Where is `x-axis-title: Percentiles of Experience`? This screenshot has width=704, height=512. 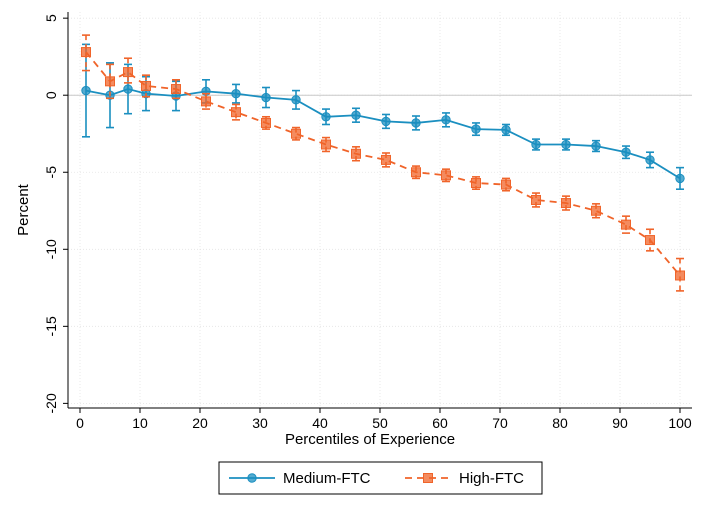 x-axis-title: Percentiles of Experience is located at coordinates (370, 439).